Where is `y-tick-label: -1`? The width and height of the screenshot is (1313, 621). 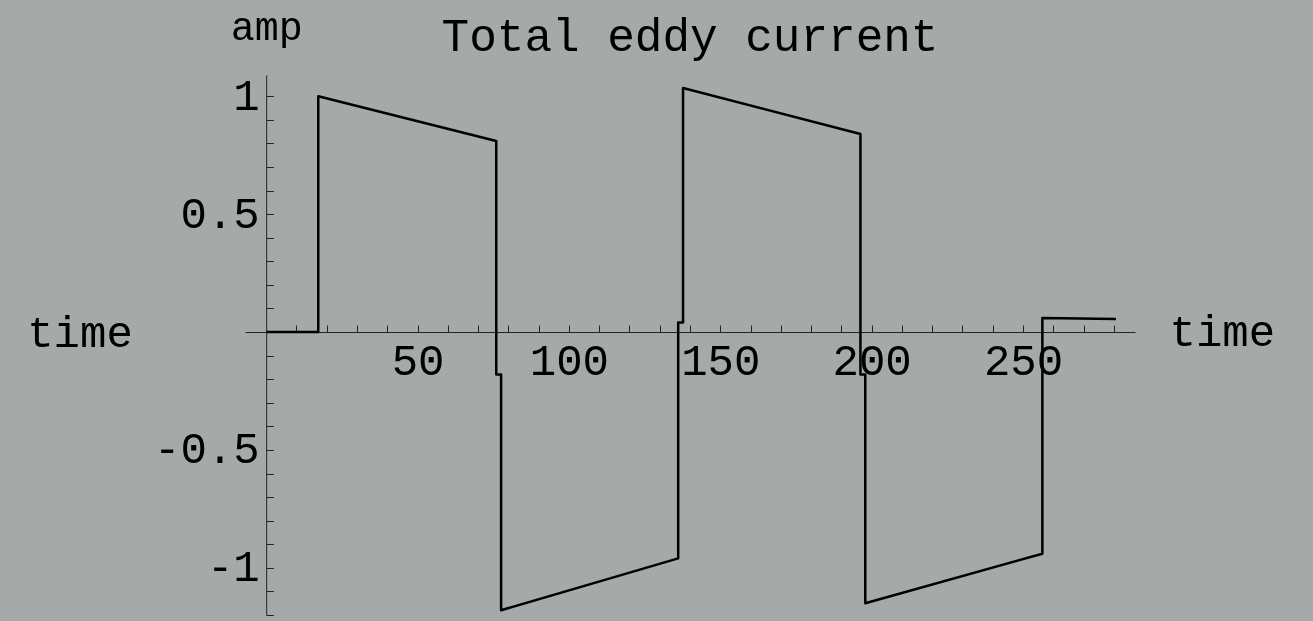 y-tick-label: -1 is located at coordinates (233, 569).